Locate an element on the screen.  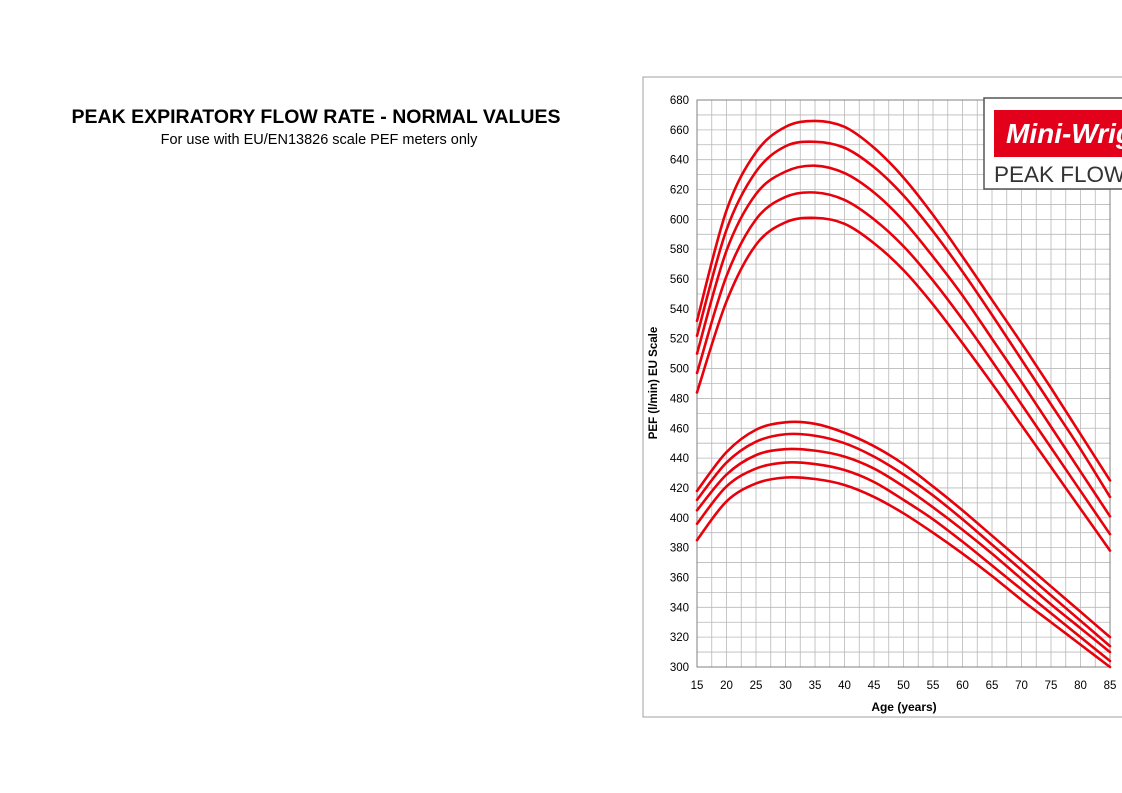
y-tick-label: 540 is located at coordinates (679, 310).